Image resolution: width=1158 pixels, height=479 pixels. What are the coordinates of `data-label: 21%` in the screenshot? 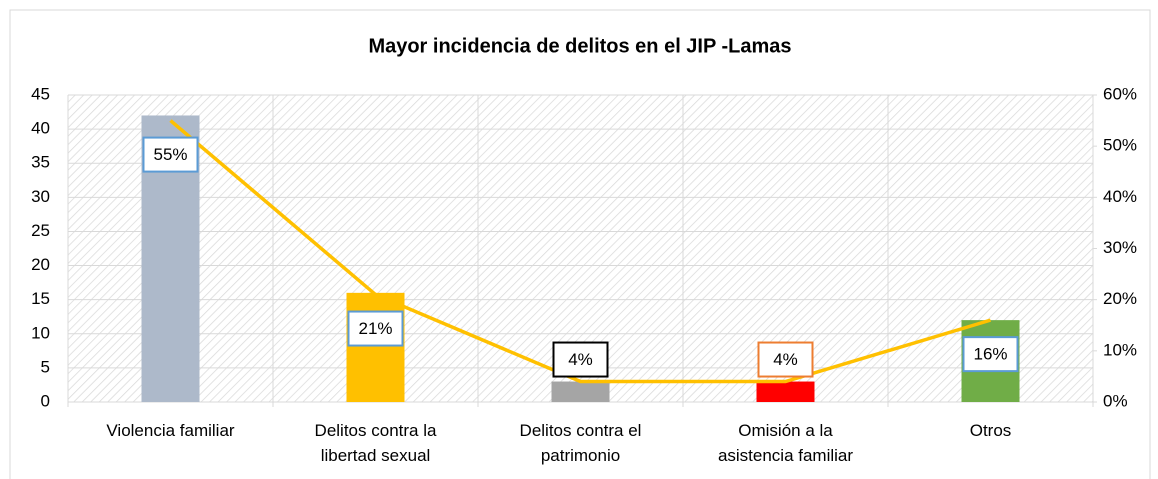 It's located at (375, 328).